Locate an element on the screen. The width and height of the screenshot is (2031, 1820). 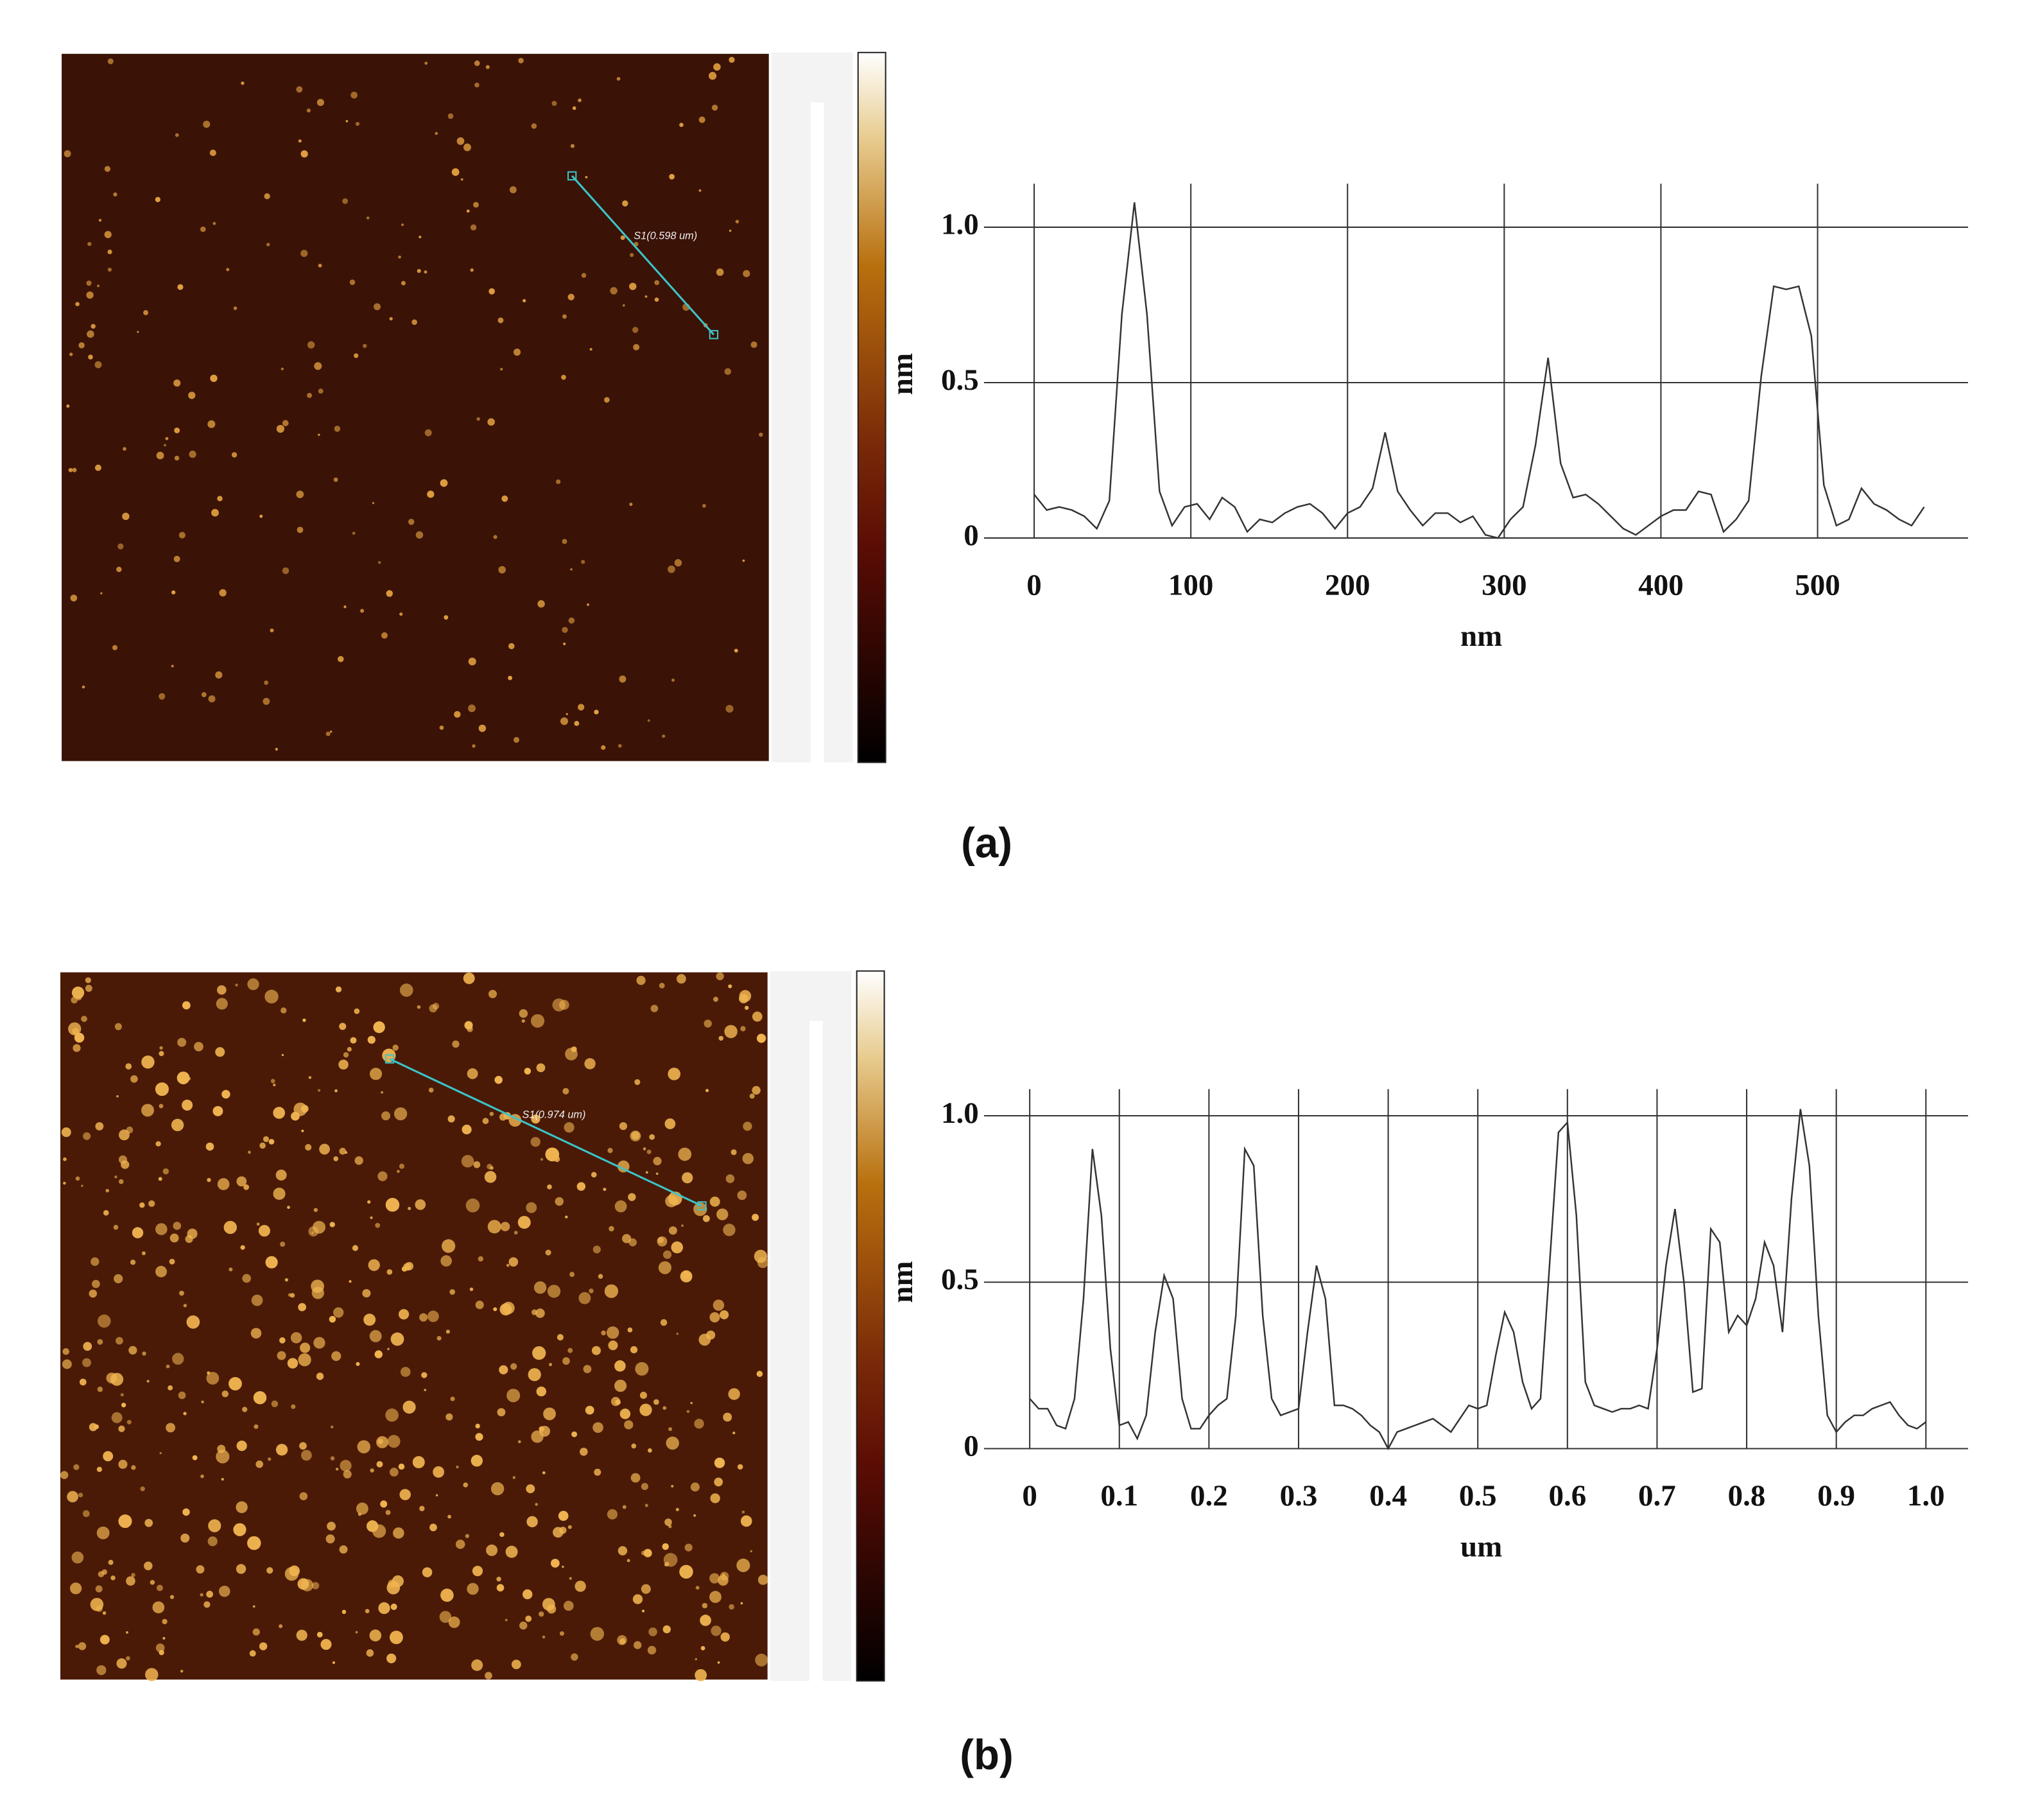
x-tick-label: 0.1 is located at coordinates (1119, 1495).